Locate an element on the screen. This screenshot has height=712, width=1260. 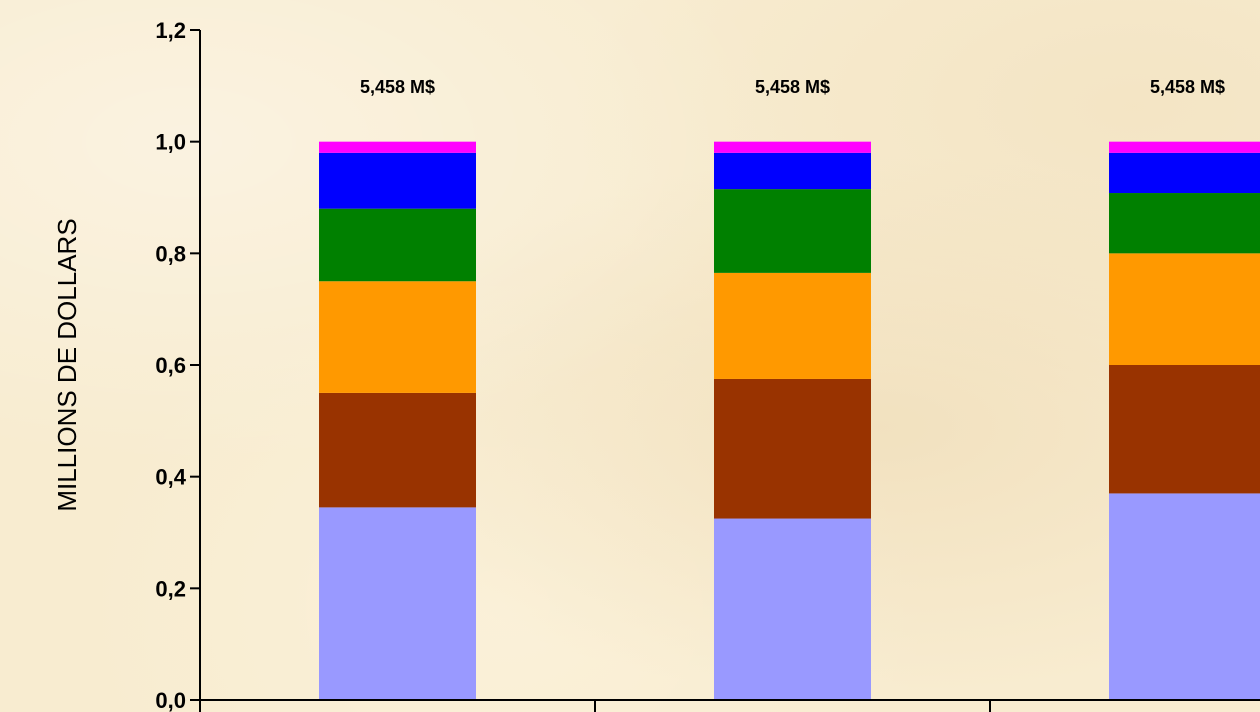
y-tick-label: 1,2 is located at coordinates (170, 30).